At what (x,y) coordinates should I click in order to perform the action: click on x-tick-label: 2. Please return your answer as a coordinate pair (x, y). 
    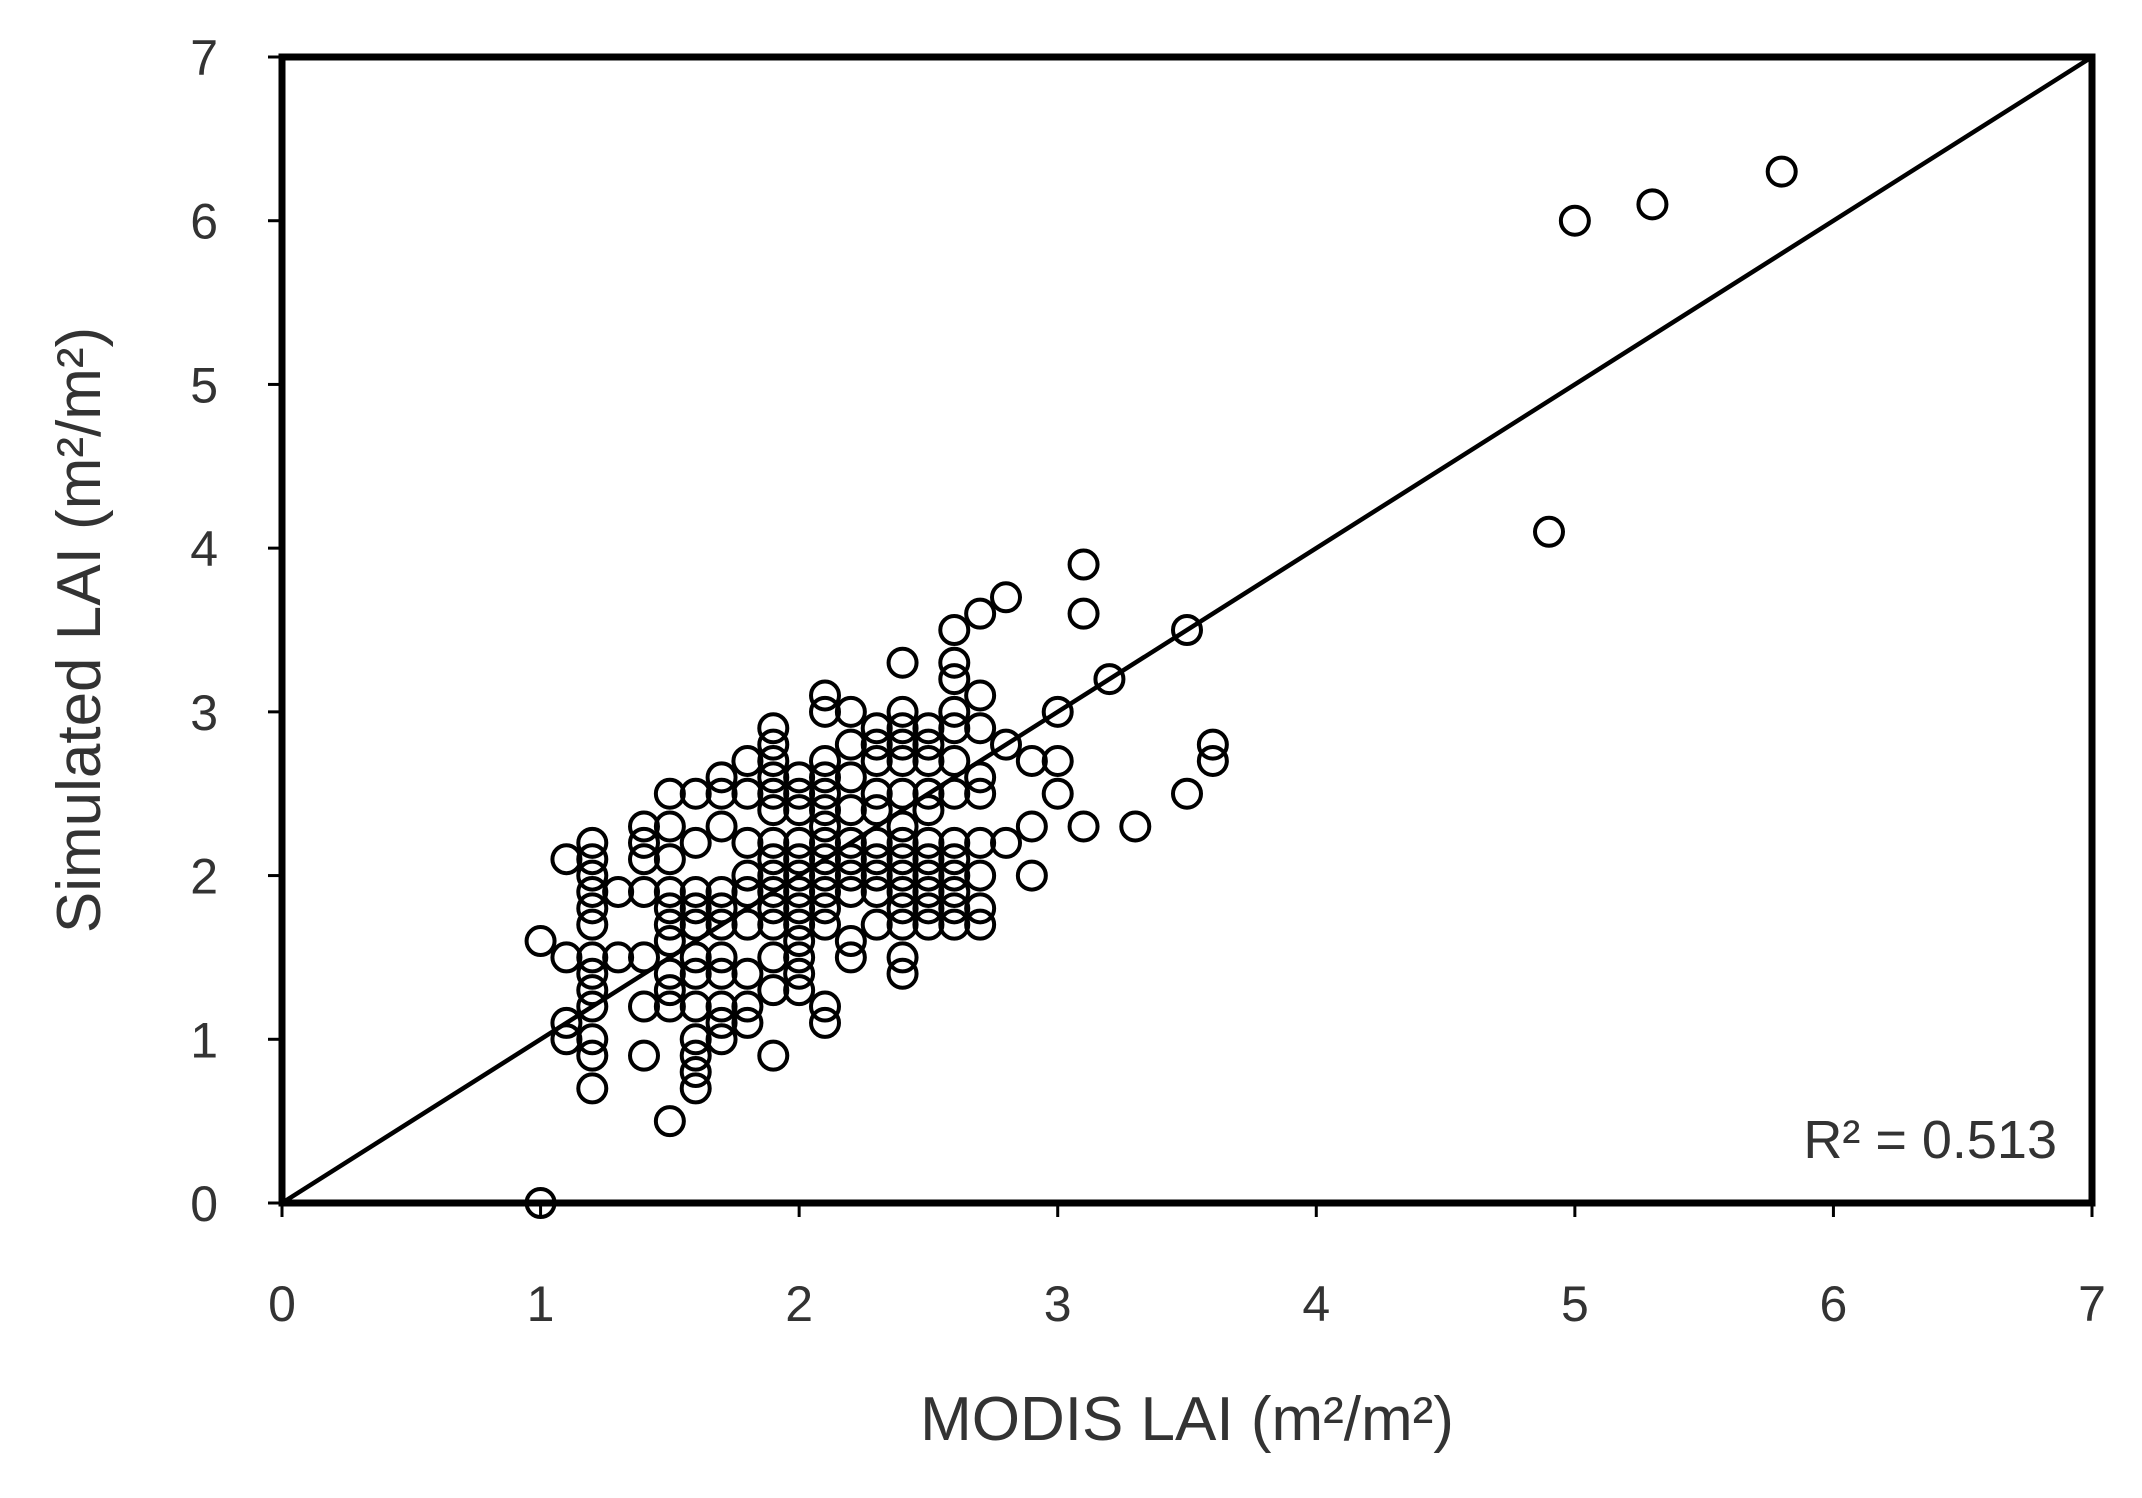
    Looking at the image, I should click on (799, 1304).